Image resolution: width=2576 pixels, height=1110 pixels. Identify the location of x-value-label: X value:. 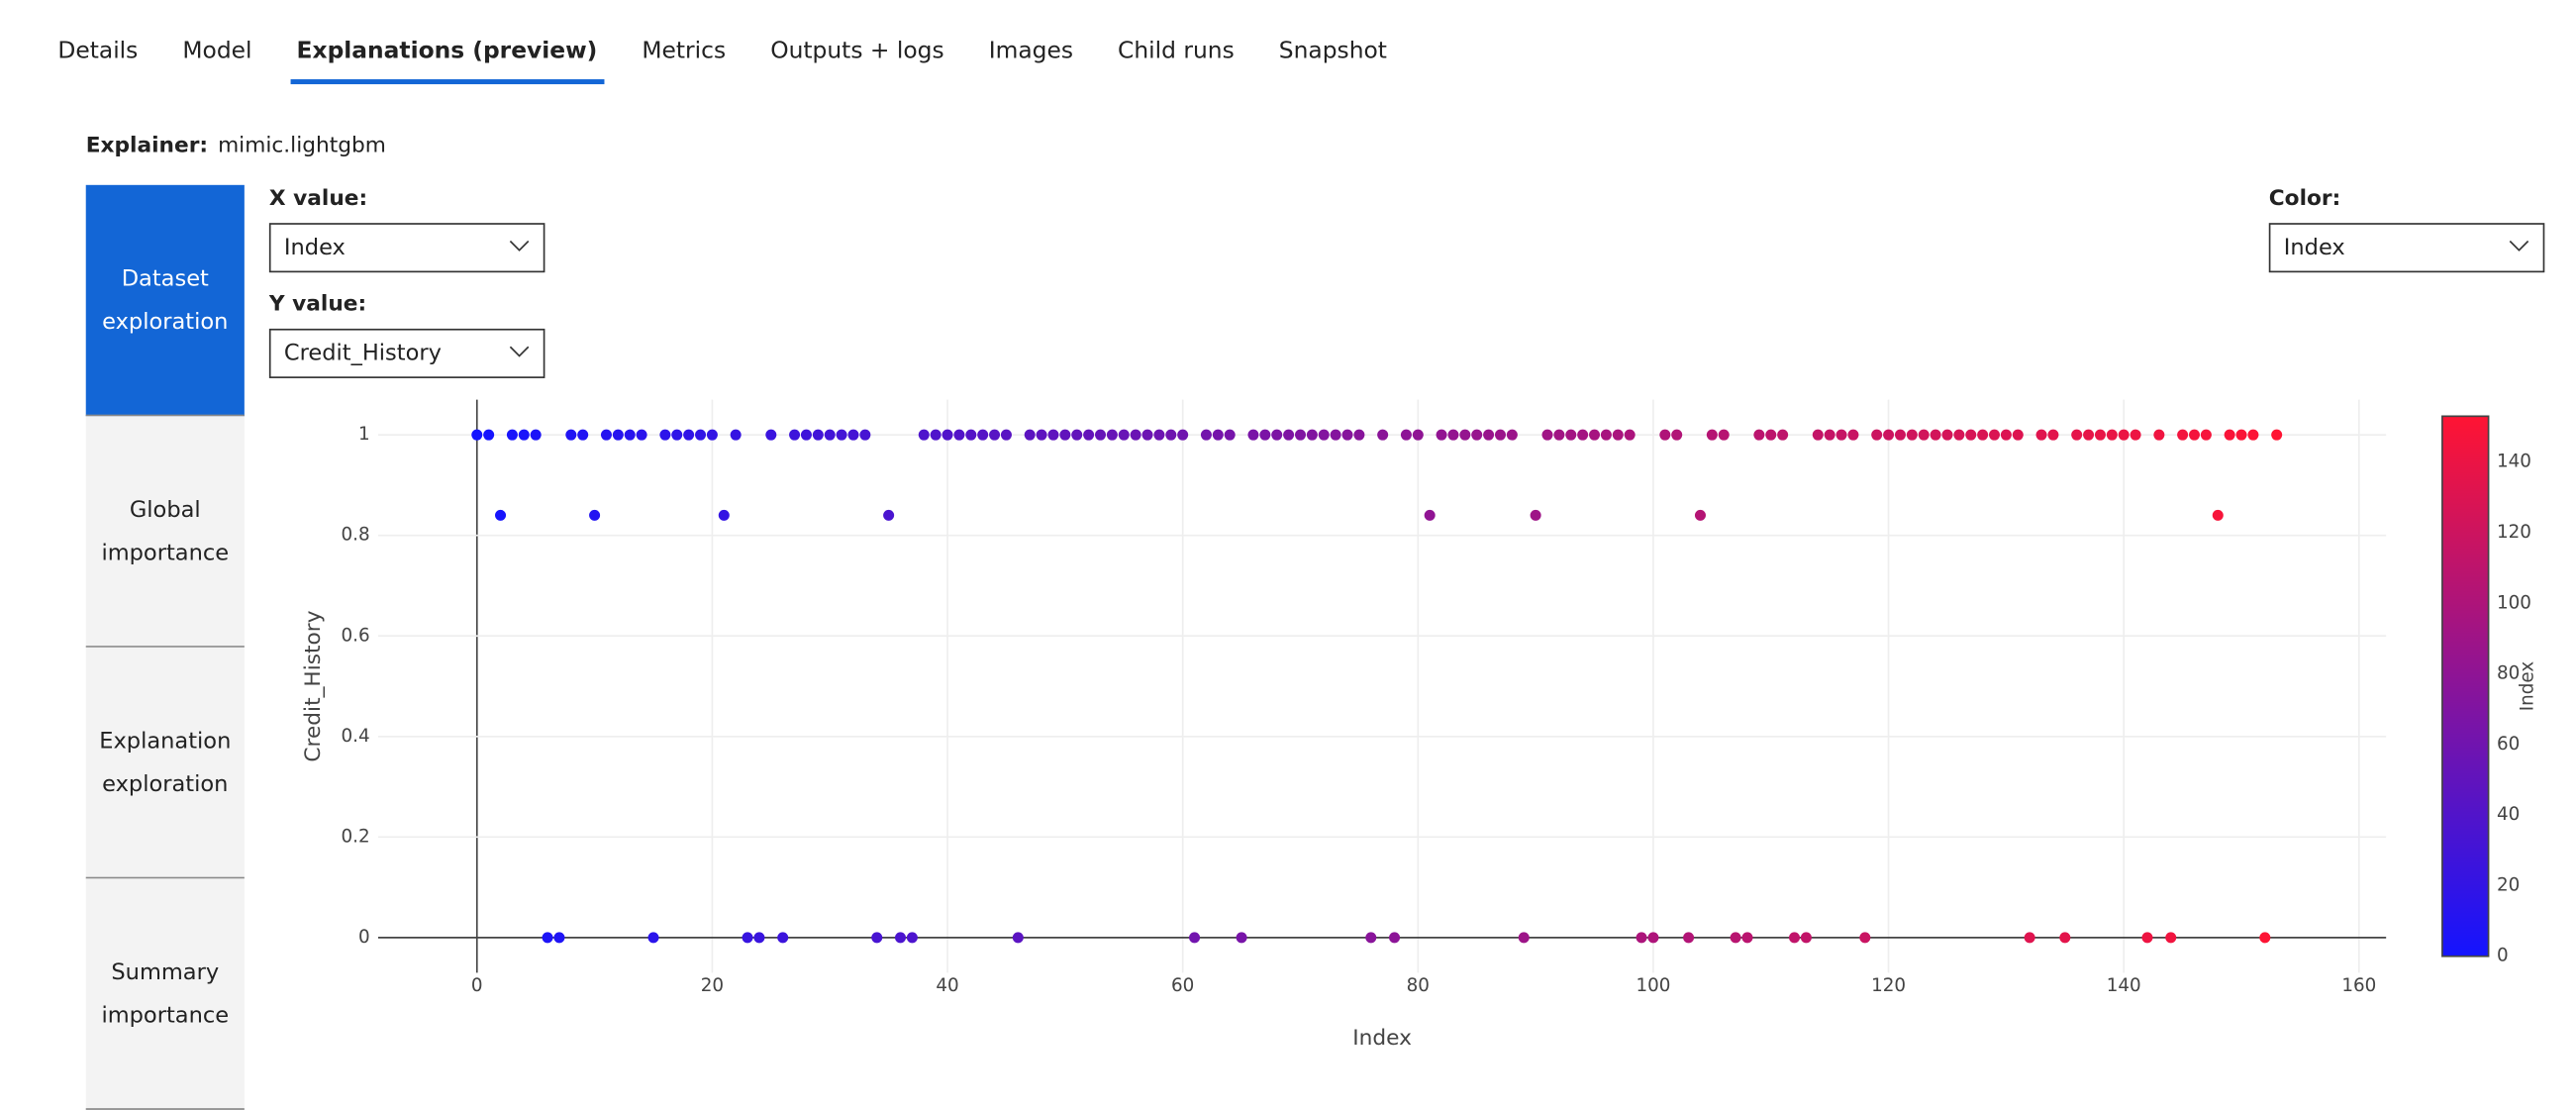
(318, 199).